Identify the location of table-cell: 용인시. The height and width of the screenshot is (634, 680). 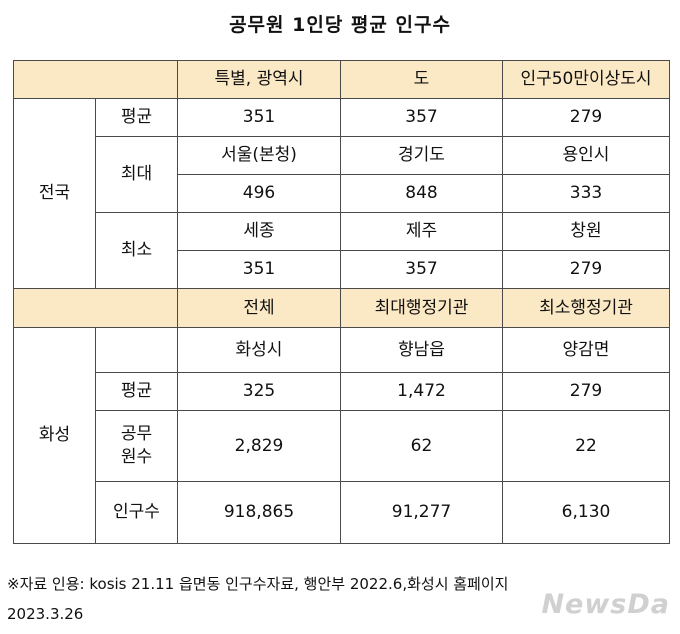
(586, 155).